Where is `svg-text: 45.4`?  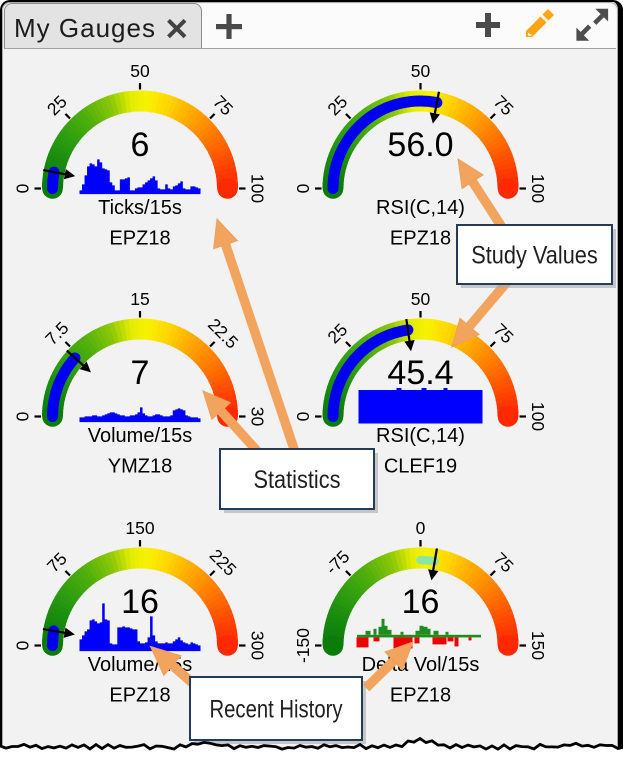
svg-text: 45.4 is located at coordinates (420, 373).